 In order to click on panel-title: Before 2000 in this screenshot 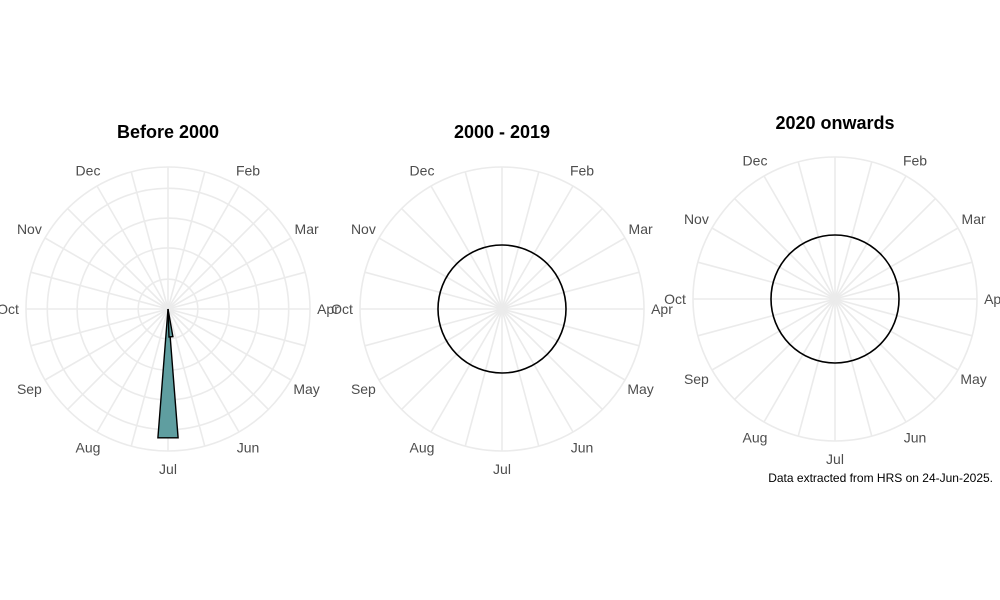, I will do `click(168, 132)`.